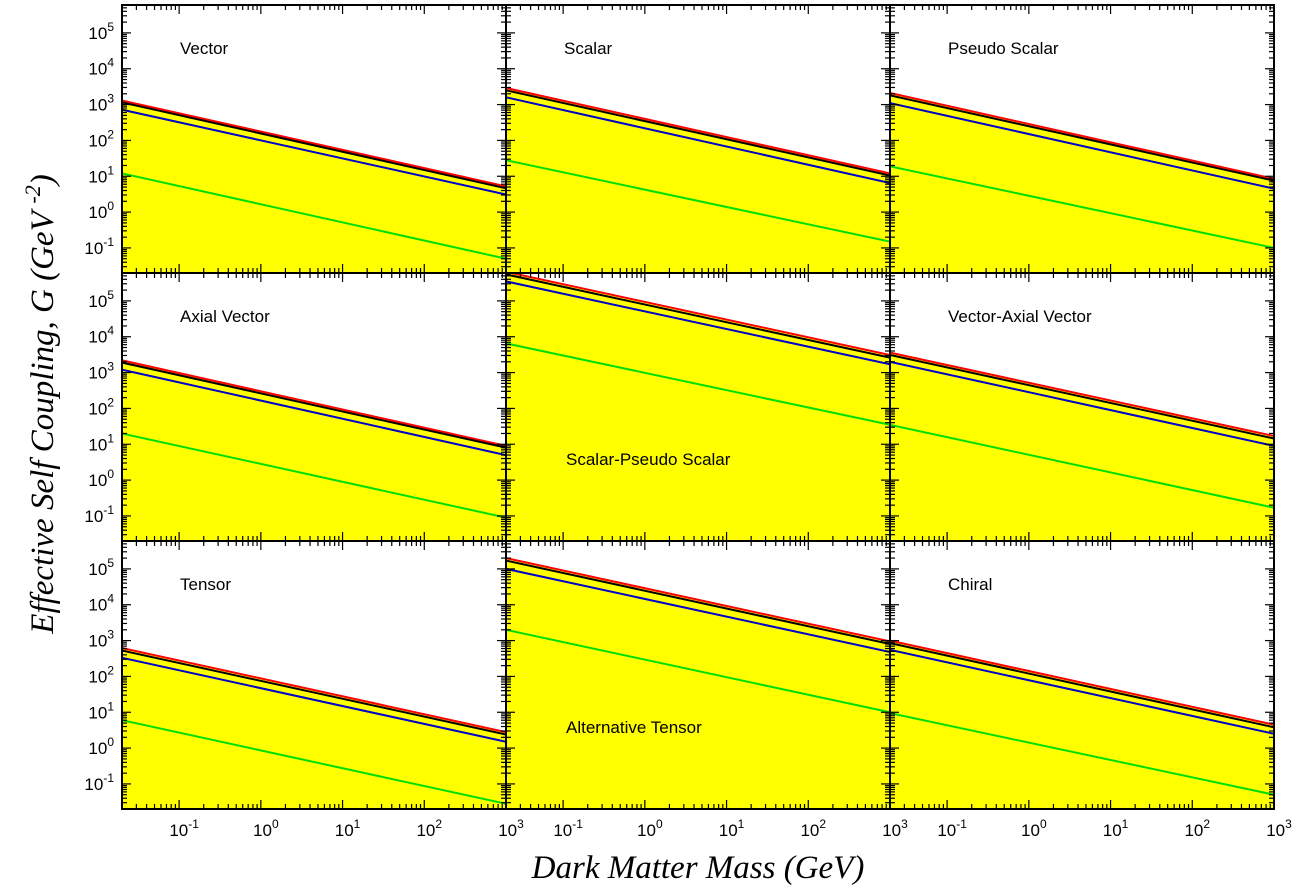  I want to click on x-axis-title: Dark Matter Mass (GeV), so click(698, 868).